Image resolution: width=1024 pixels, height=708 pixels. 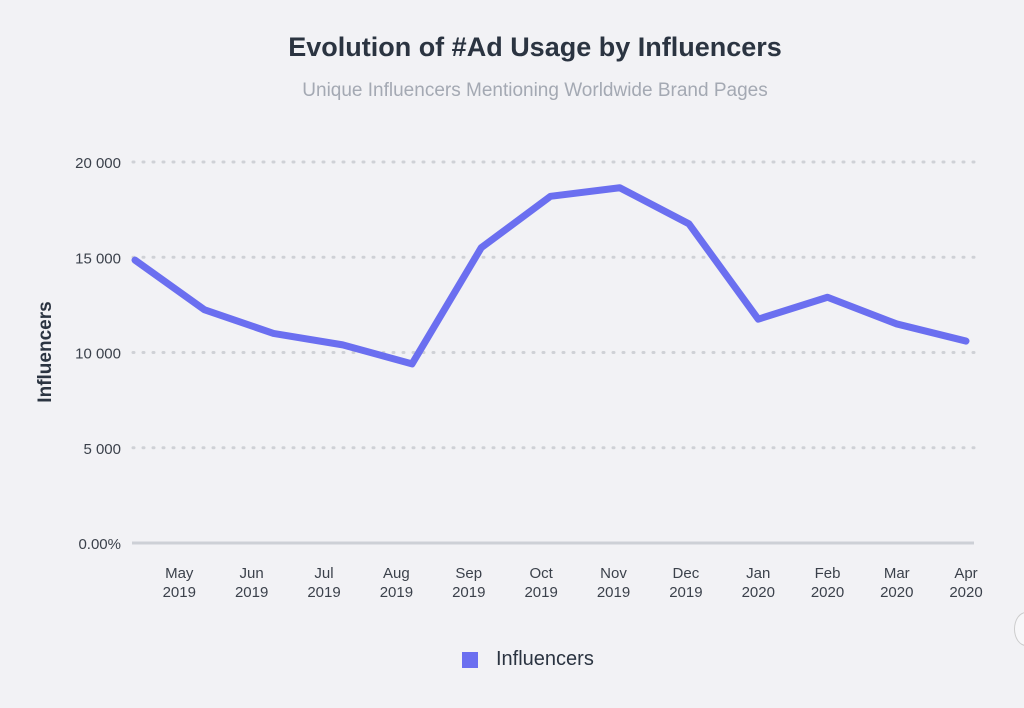 What do you see at coordinates (758, 573) in the screenshot?
I see `x-tick-month: Jan` at bounding box center [758, 573].